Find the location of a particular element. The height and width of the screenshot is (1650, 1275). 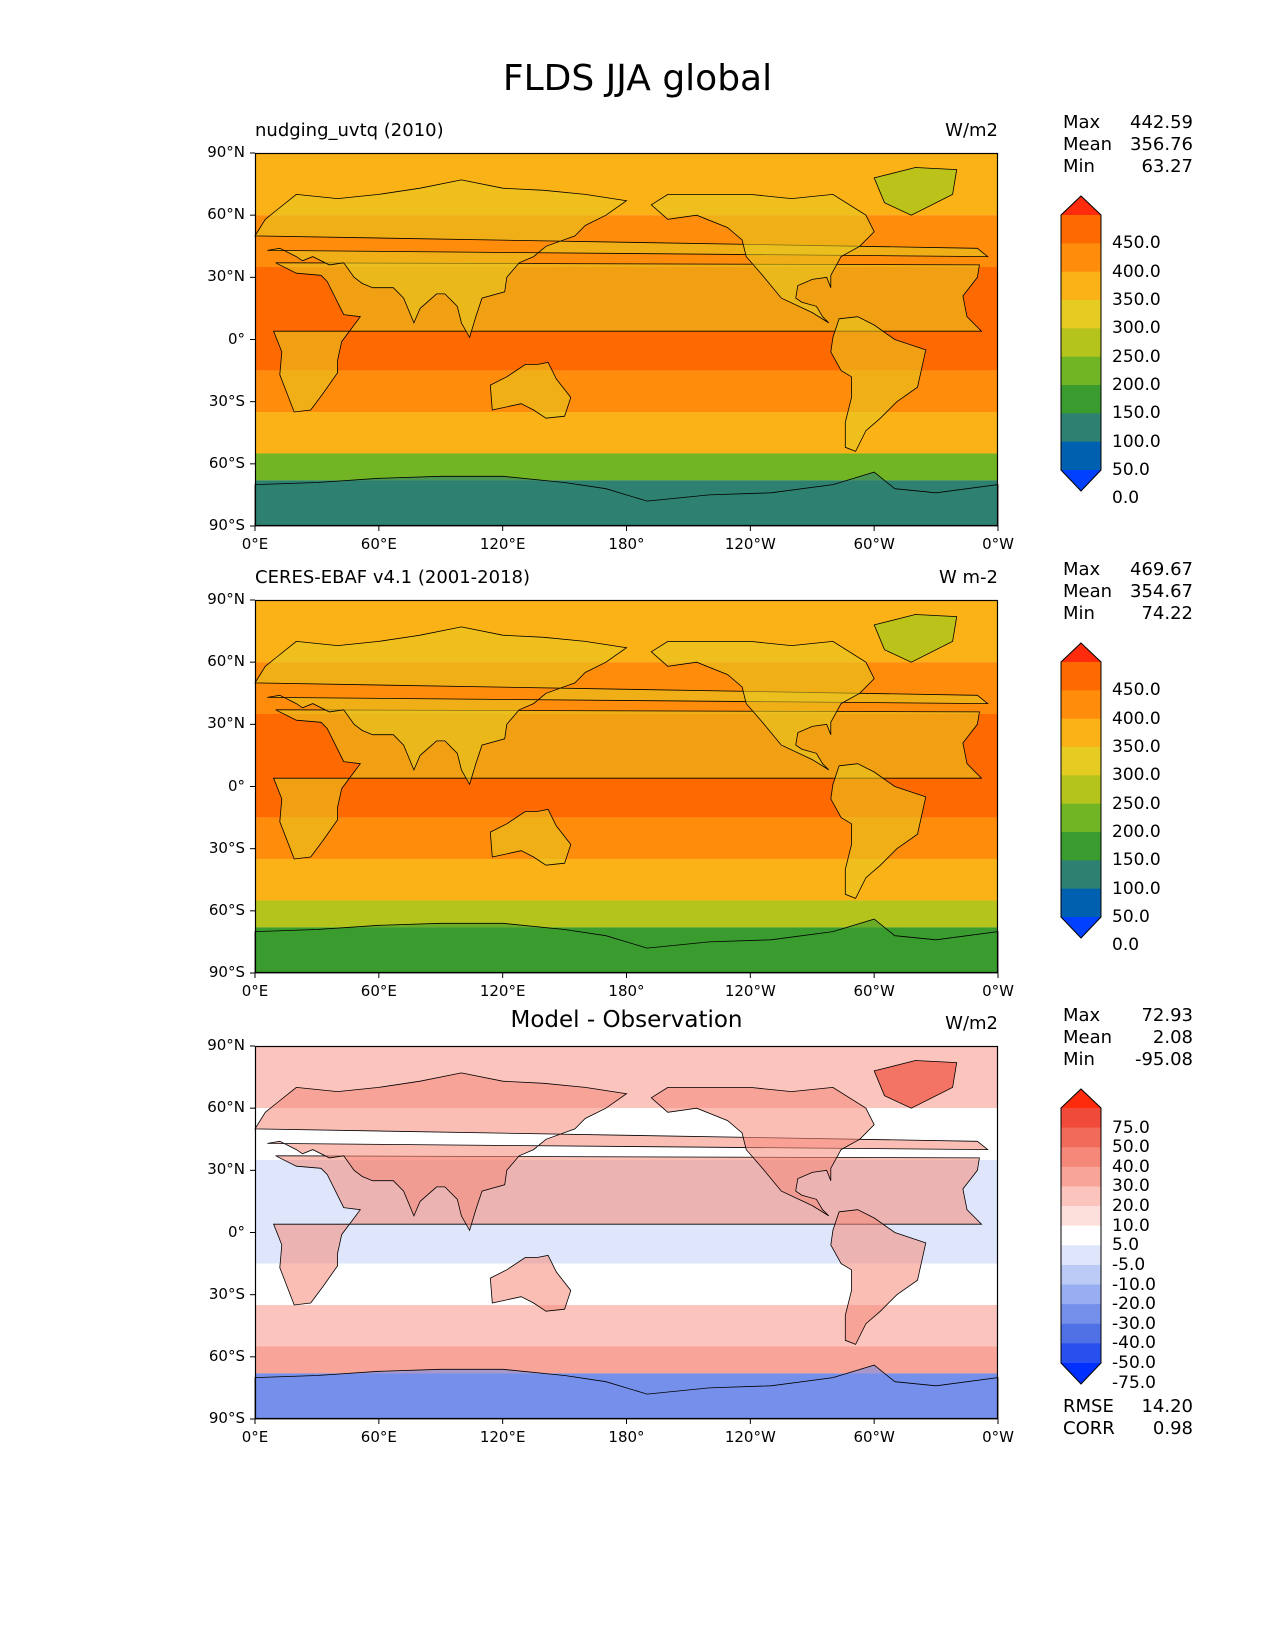

colorbar-top-extend is located at coordinates (1081, 205).